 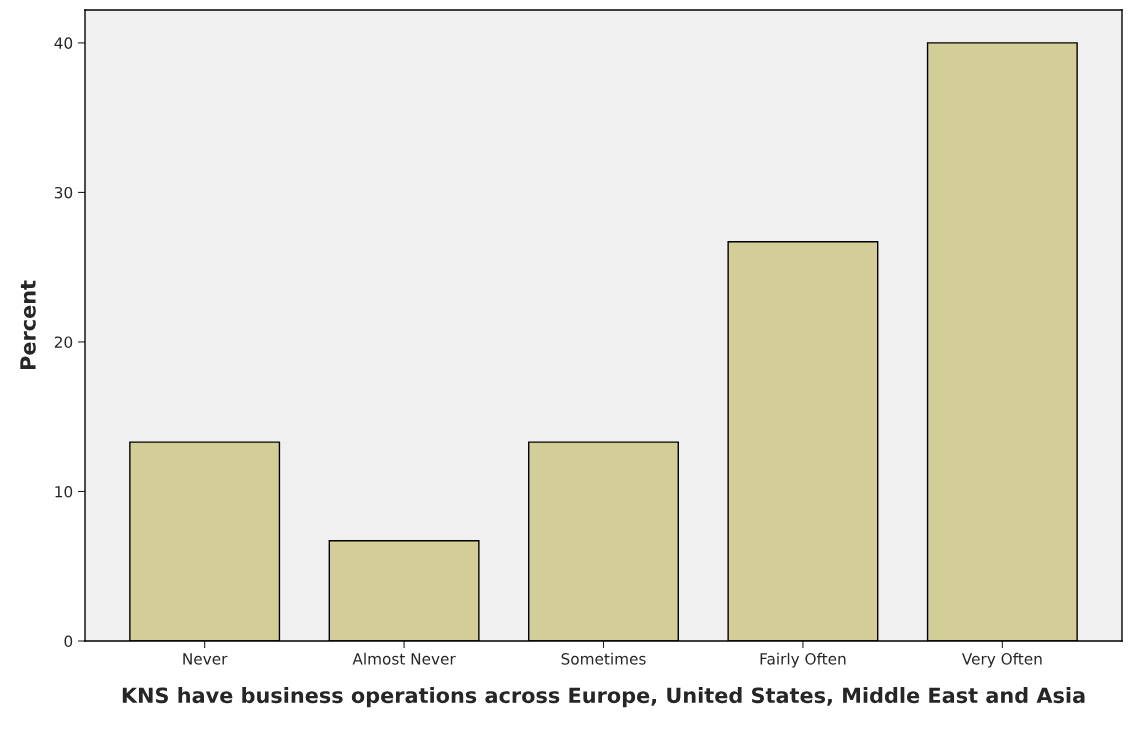 What do you see at coordinates (68, 641) in the screenshot?
I see `y-tick-label: 0` at bounding box center [68, 641].